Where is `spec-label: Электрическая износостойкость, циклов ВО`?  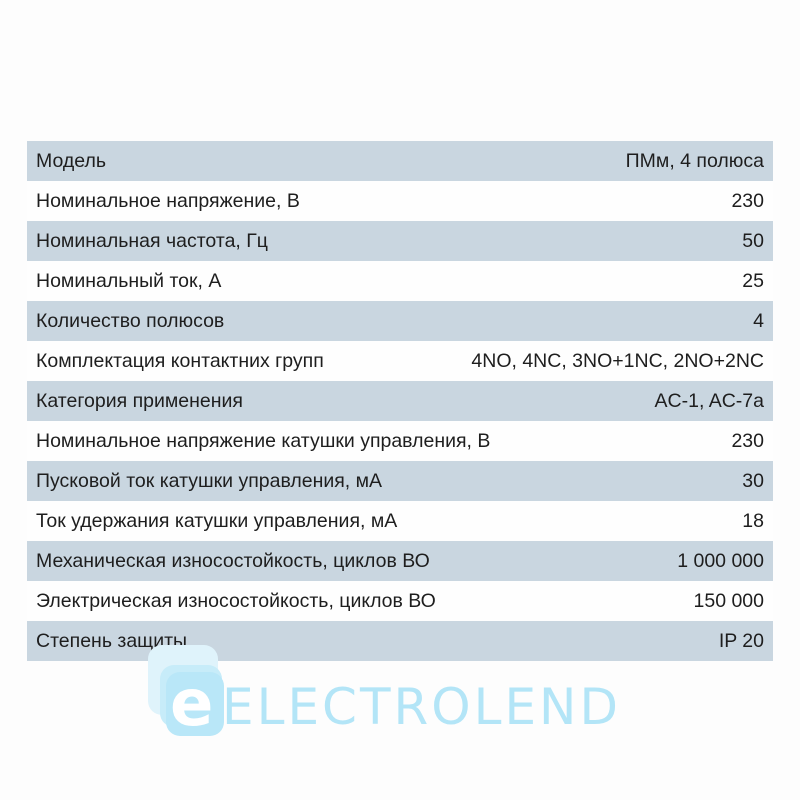 spec-label: Электрическая износостойкость, циклов ВО is located at coordinates (236, 600).